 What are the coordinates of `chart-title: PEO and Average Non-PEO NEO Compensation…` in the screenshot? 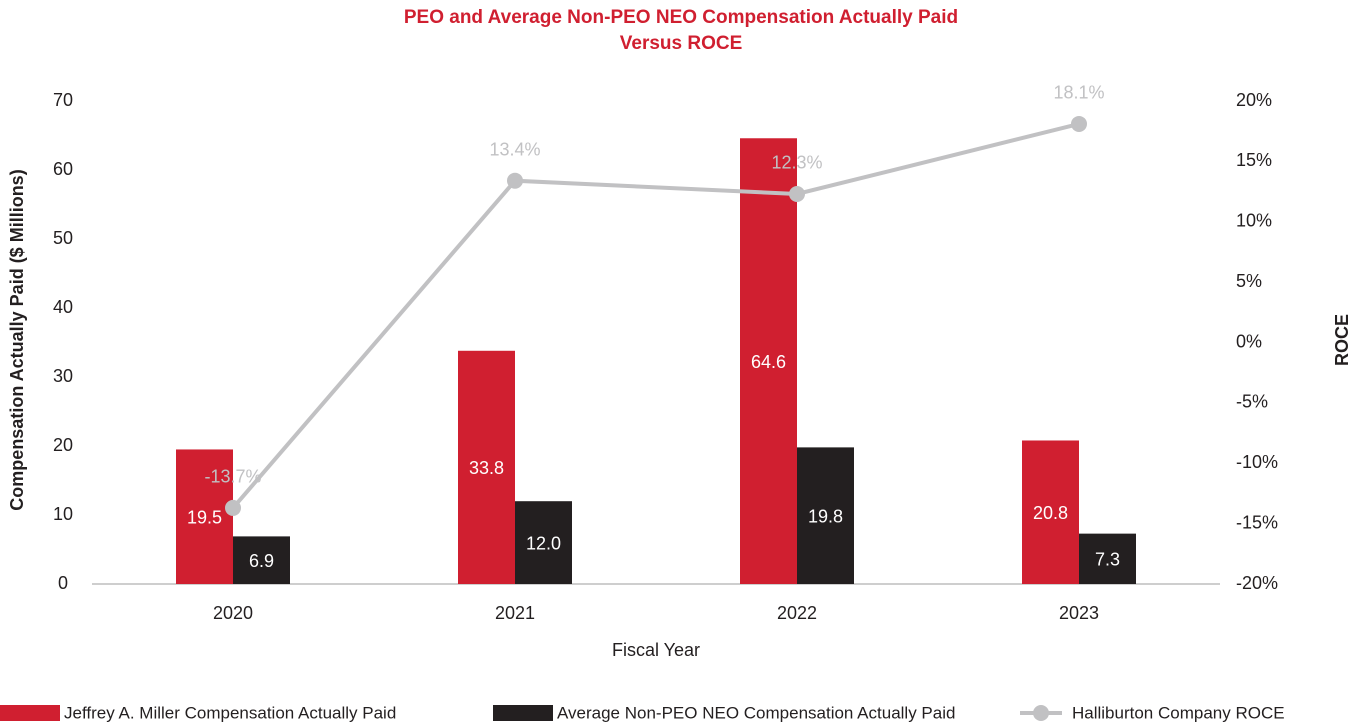 It's located at (681, 17).